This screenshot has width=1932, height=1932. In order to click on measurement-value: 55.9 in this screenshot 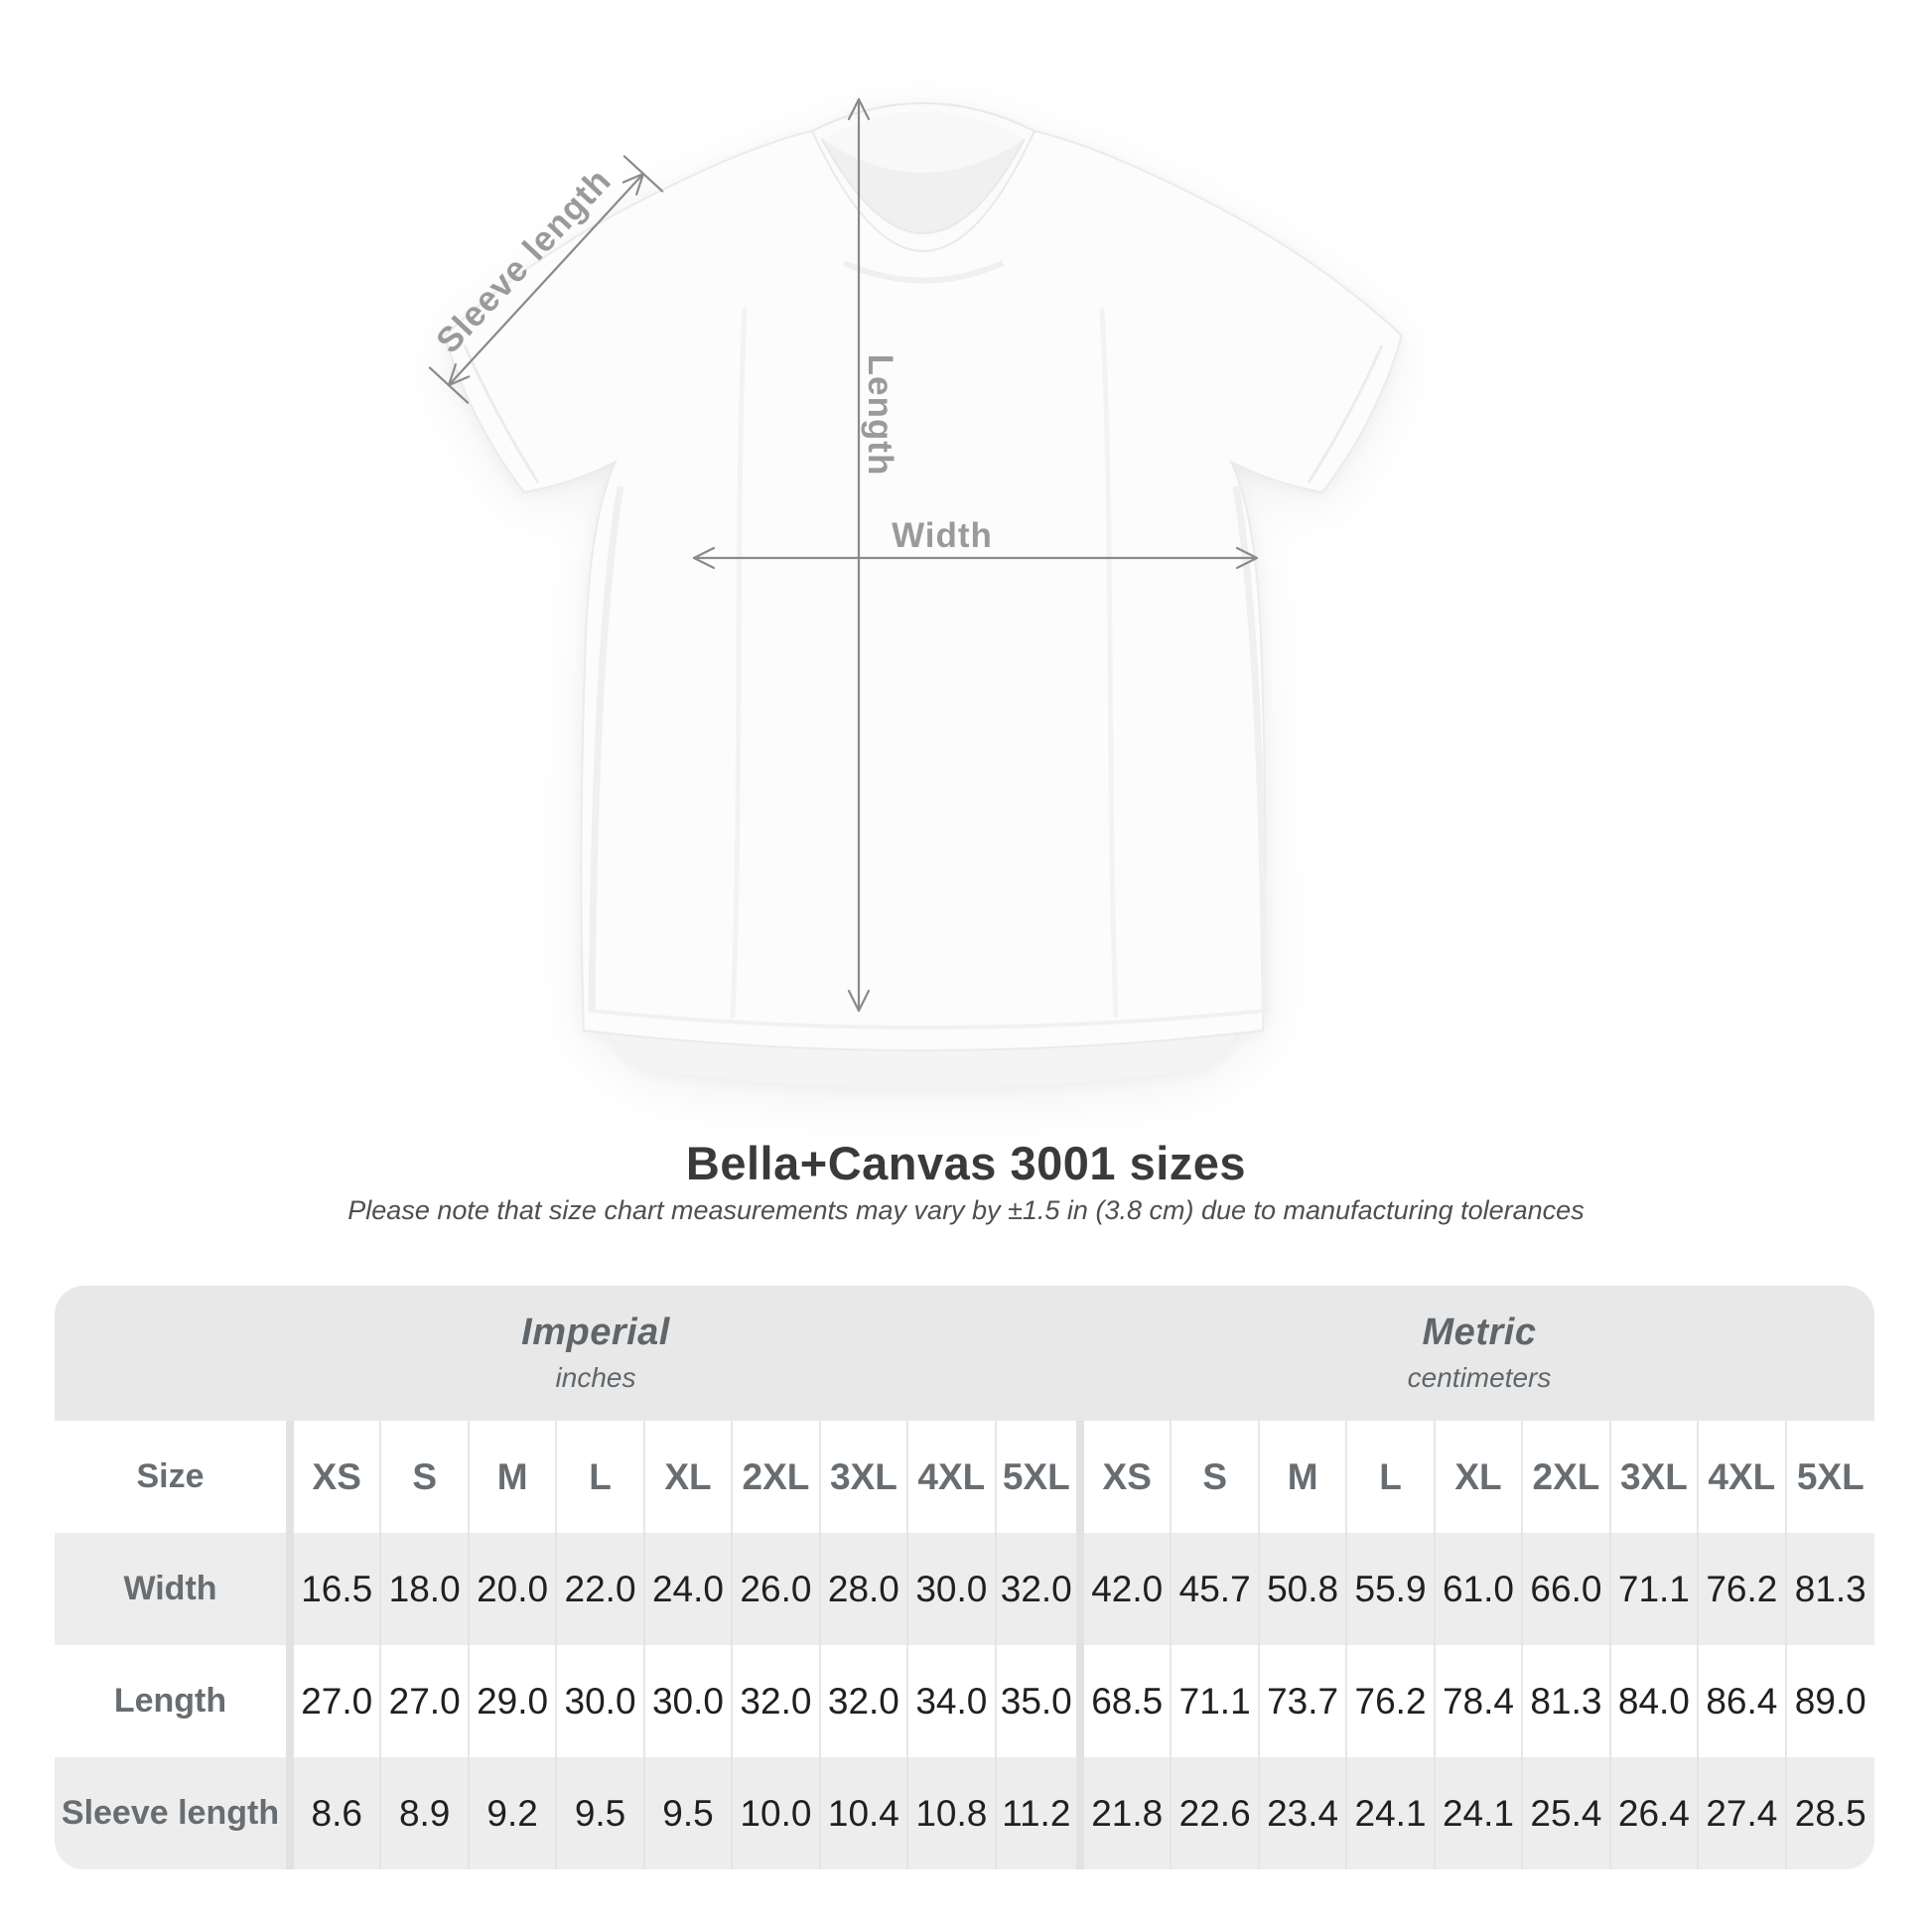, I will do `click(1392, 1589)`.